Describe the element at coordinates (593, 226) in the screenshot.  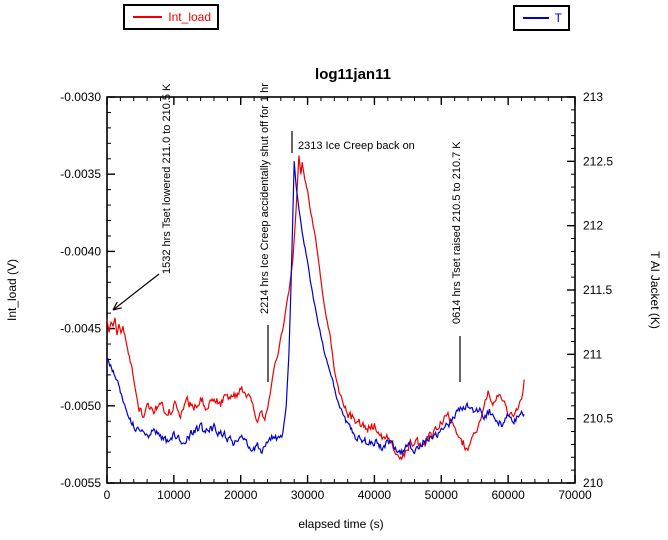
I see `right-tick-label: 212` at that location.